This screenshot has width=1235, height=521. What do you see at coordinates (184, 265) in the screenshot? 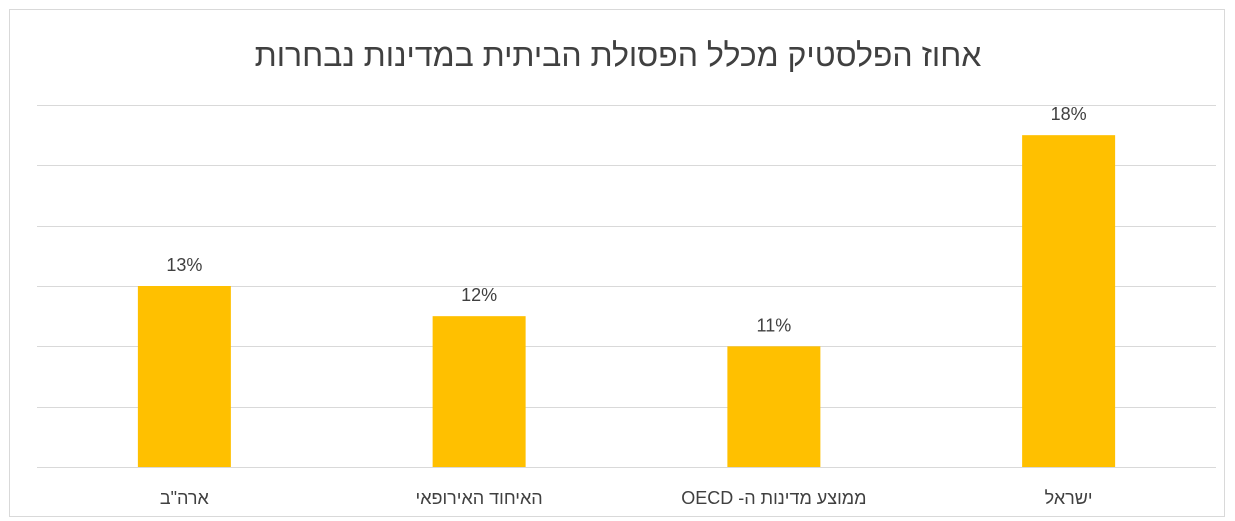
I see `data-label: 13%` at bounding box center [184, 265].